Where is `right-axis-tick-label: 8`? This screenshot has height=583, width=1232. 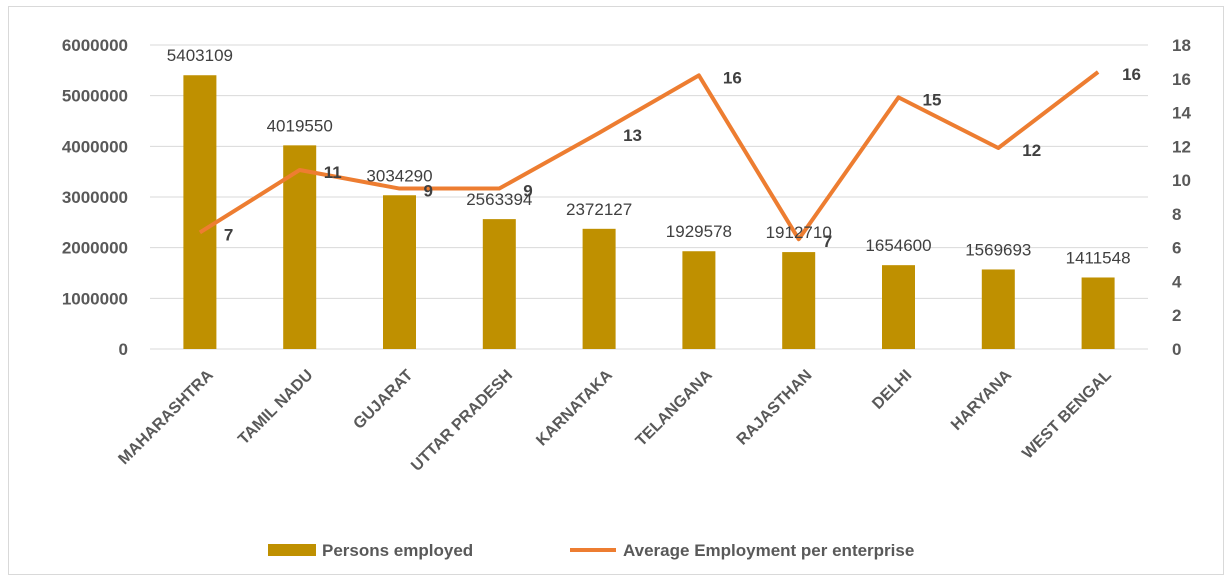 right-axis-tick-label: 8 is located at coordinates (1176, 214).